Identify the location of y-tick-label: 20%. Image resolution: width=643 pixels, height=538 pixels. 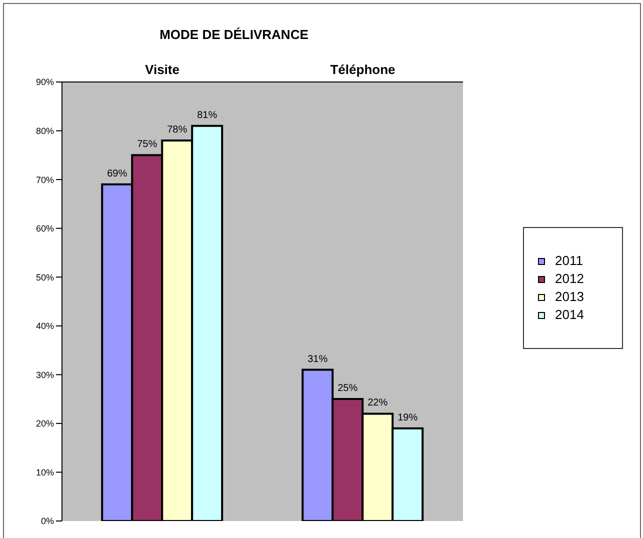
(45, 423).